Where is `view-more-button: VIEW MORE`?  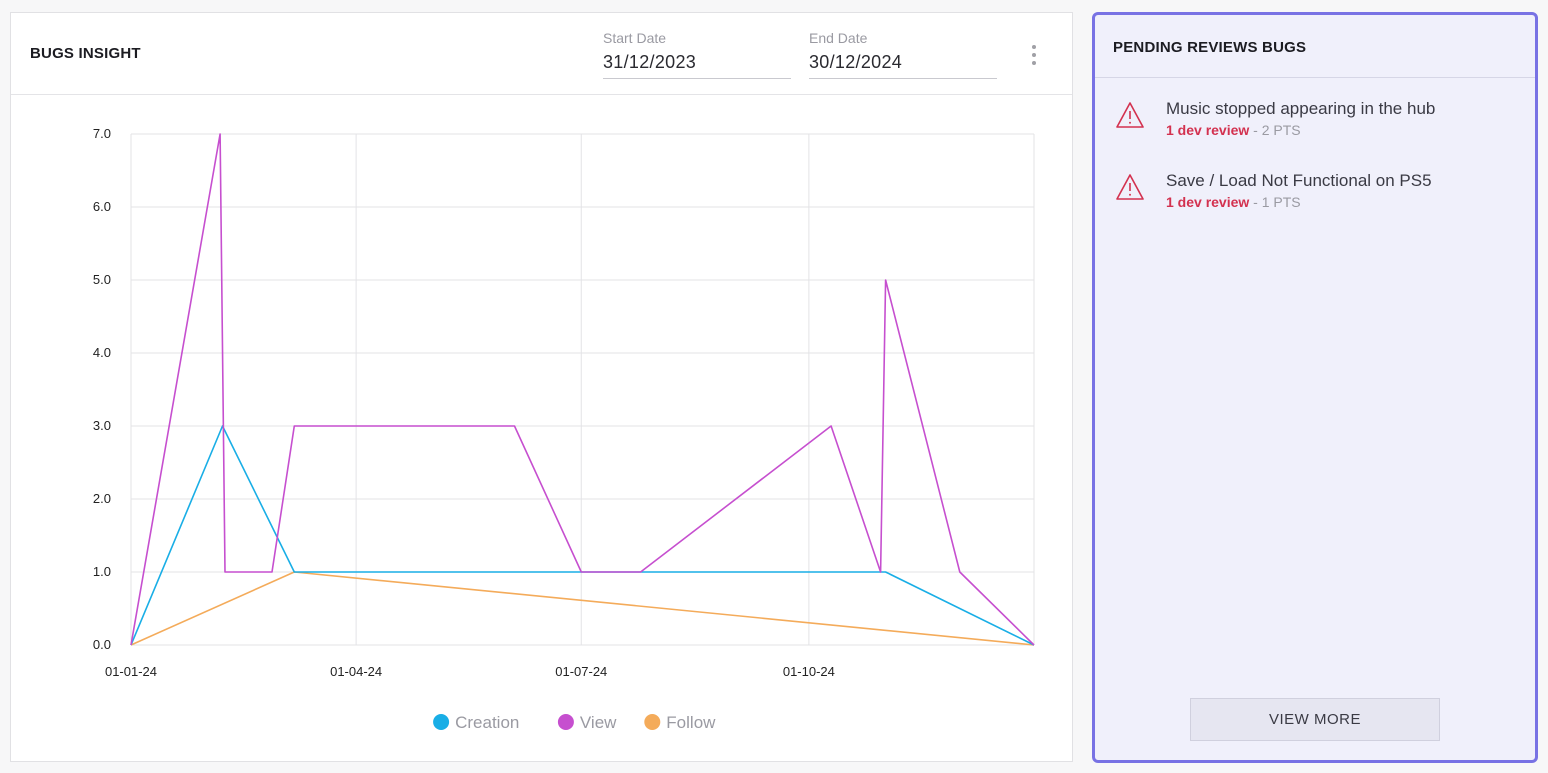 view-more-button: VIEW MORE is located at coordinates (1315, 719).